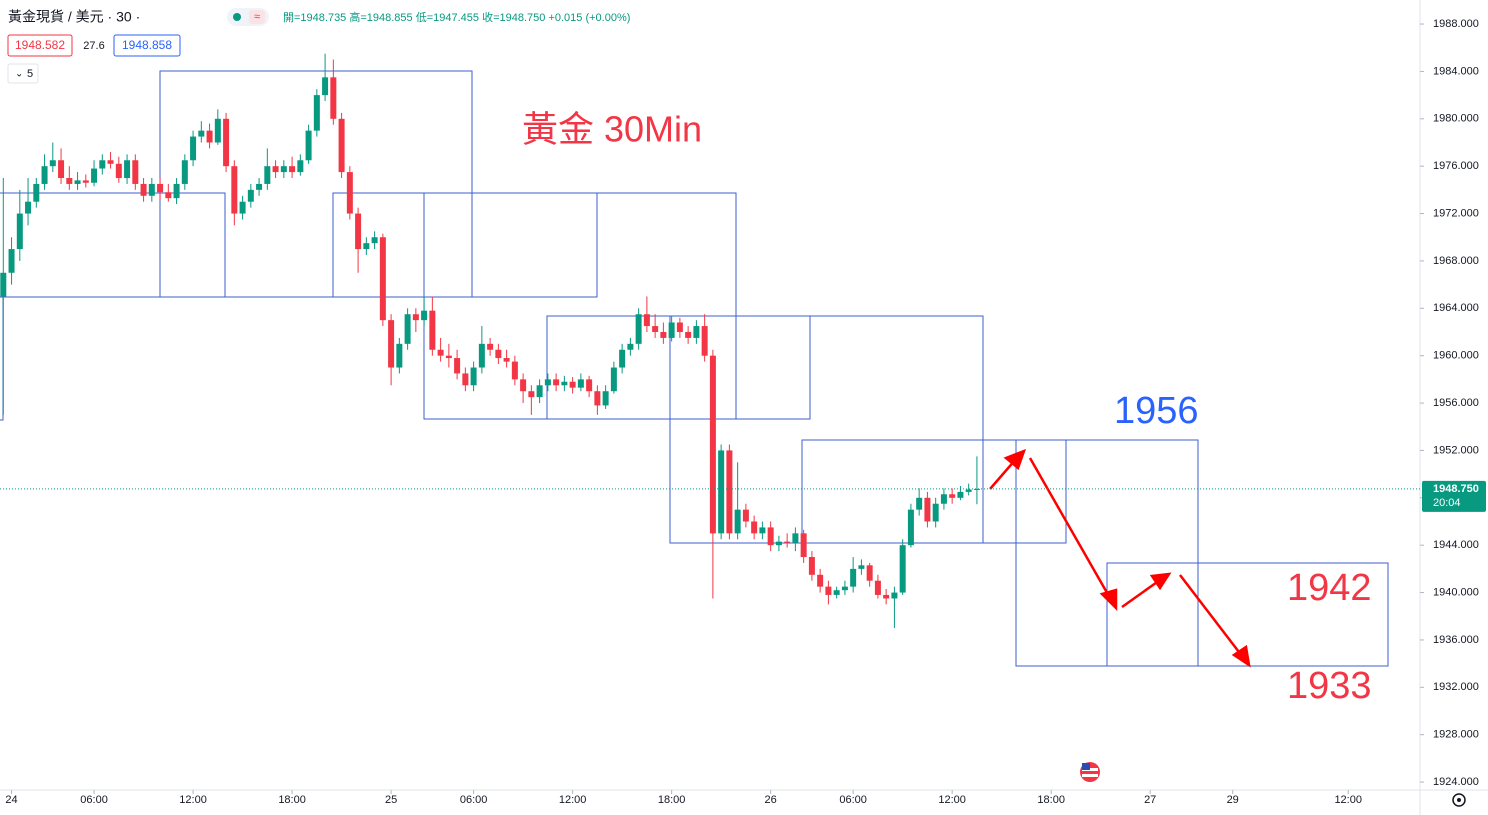 The width and height of the screenshot is (1488, 815). Describe the element at coordinates (248, 17) in the screenshot. I see `status-pill: ≈` at that location.